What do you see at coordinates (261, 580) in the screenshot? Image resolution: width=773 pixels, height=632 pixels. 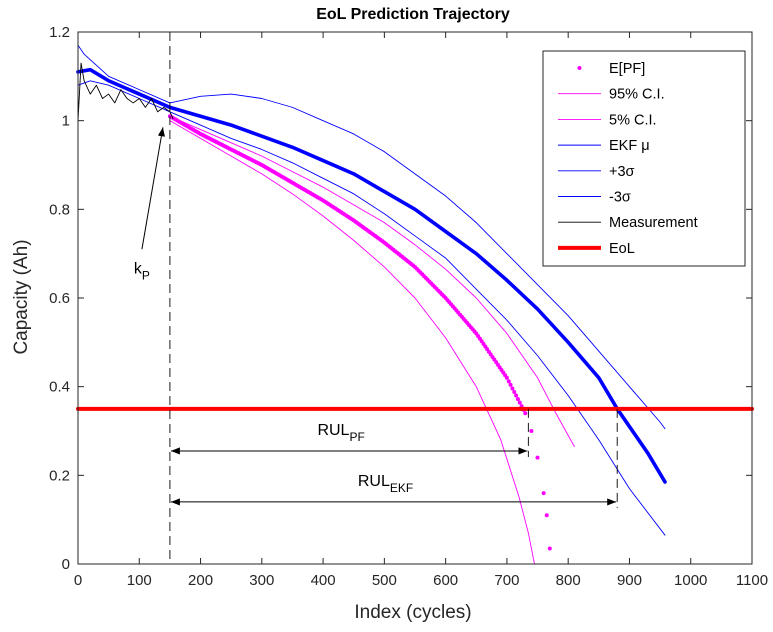 I see `x-tick-label: 300` at bounding box center [261, 580].